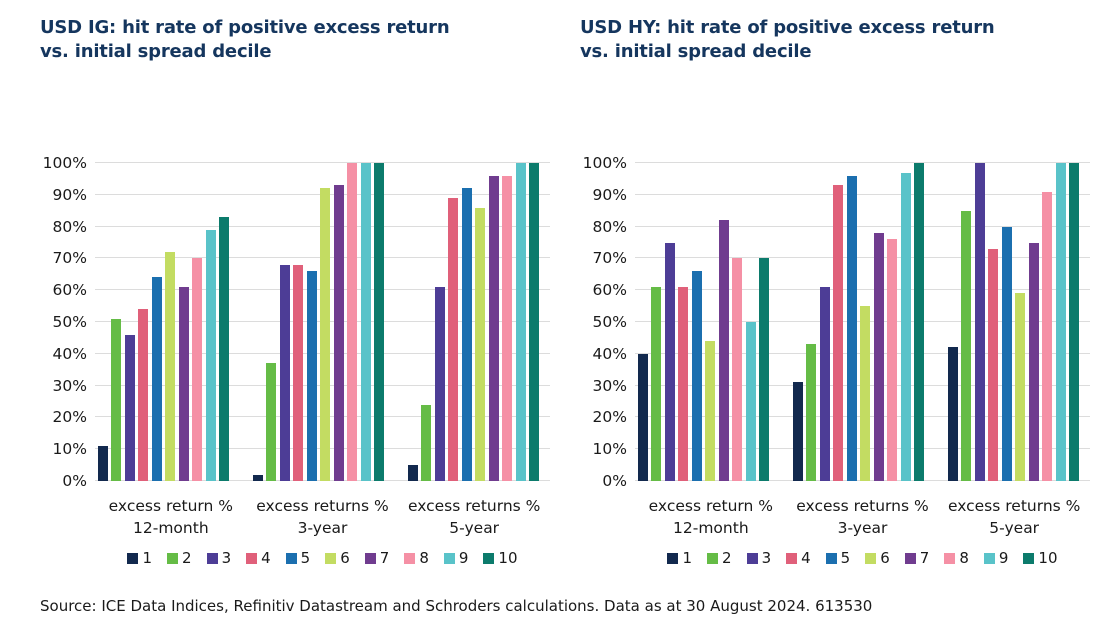 This screenshot has width=1118, height=637. Describe the element at coordinates (798, 558) in the screenshot. I see `legend-item-4: 4` at that location.